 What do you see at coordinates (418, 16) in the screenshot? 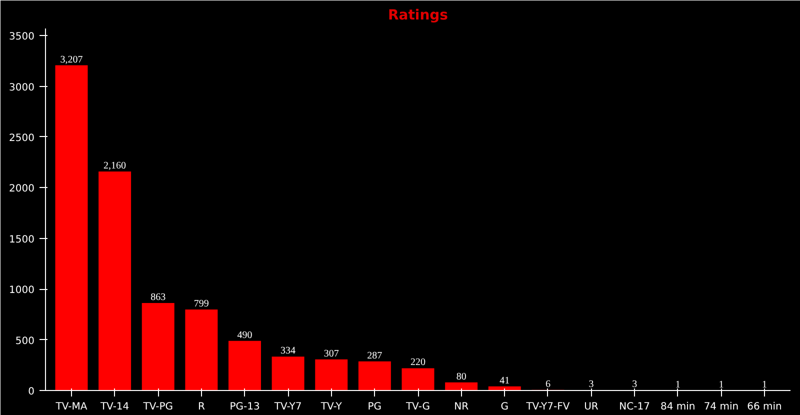
I see `chart-title: Ratings` at bounding box center [418, 16].